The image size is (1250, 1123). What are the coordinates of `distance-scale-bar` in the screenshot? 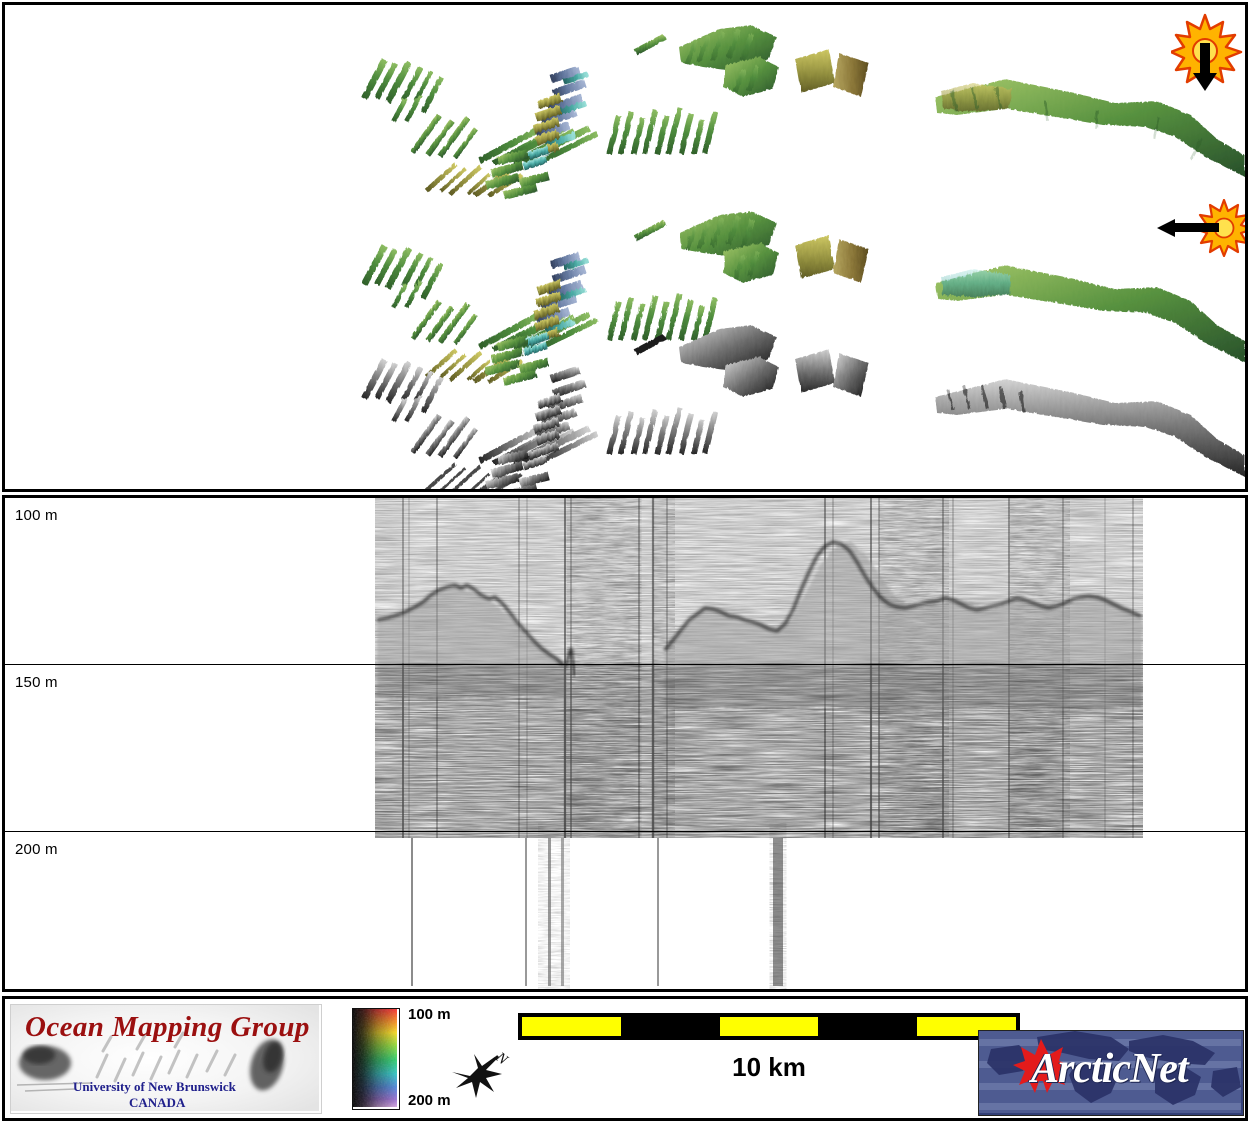 It's located at (769, 1026).